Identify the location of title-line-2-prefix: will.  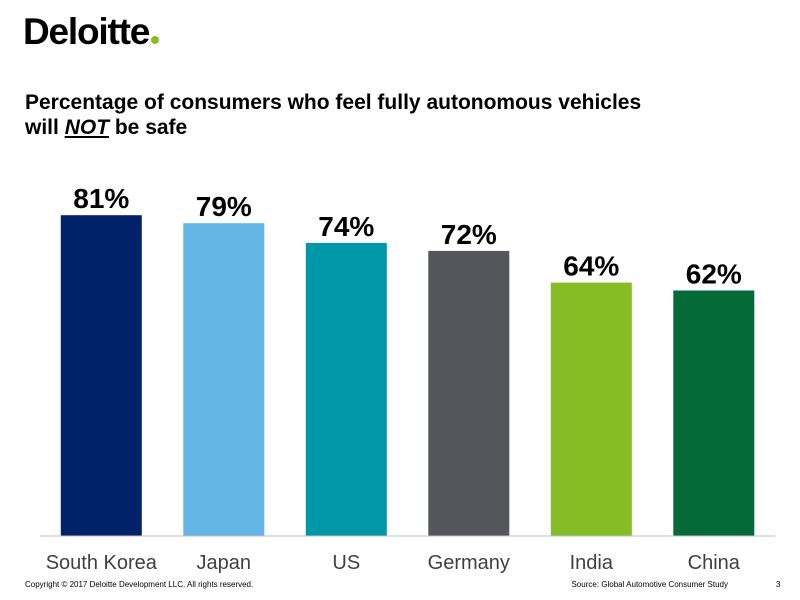
(45, 127).